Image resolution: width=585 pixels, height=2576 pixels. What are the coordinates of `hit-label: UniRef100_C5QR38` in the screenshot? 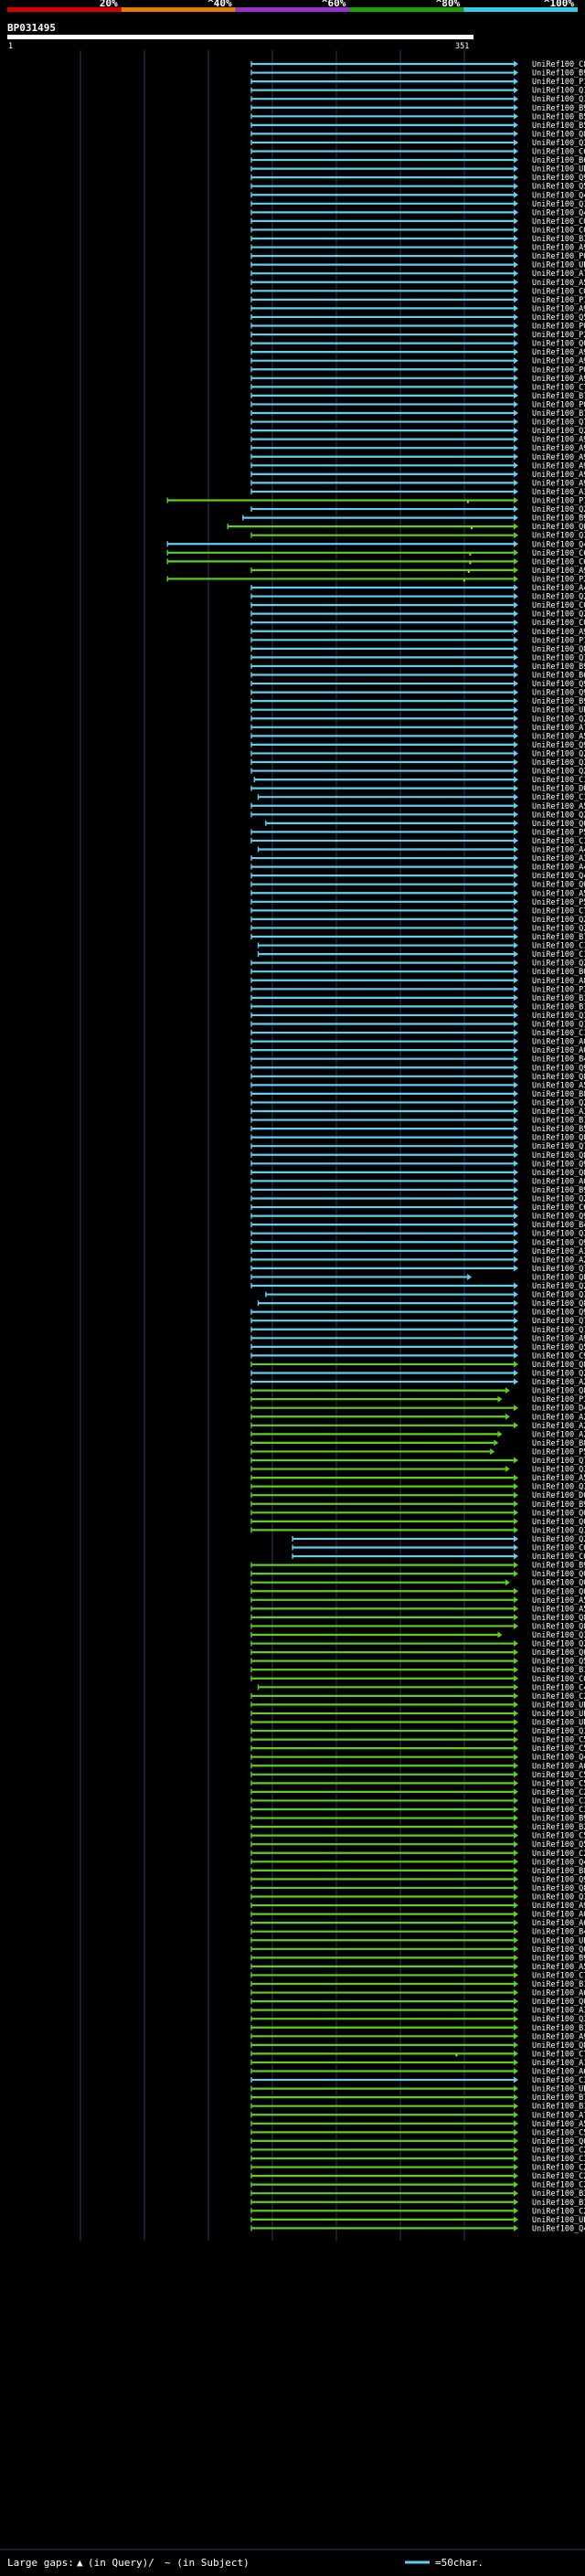 It's located at (559, 1783).